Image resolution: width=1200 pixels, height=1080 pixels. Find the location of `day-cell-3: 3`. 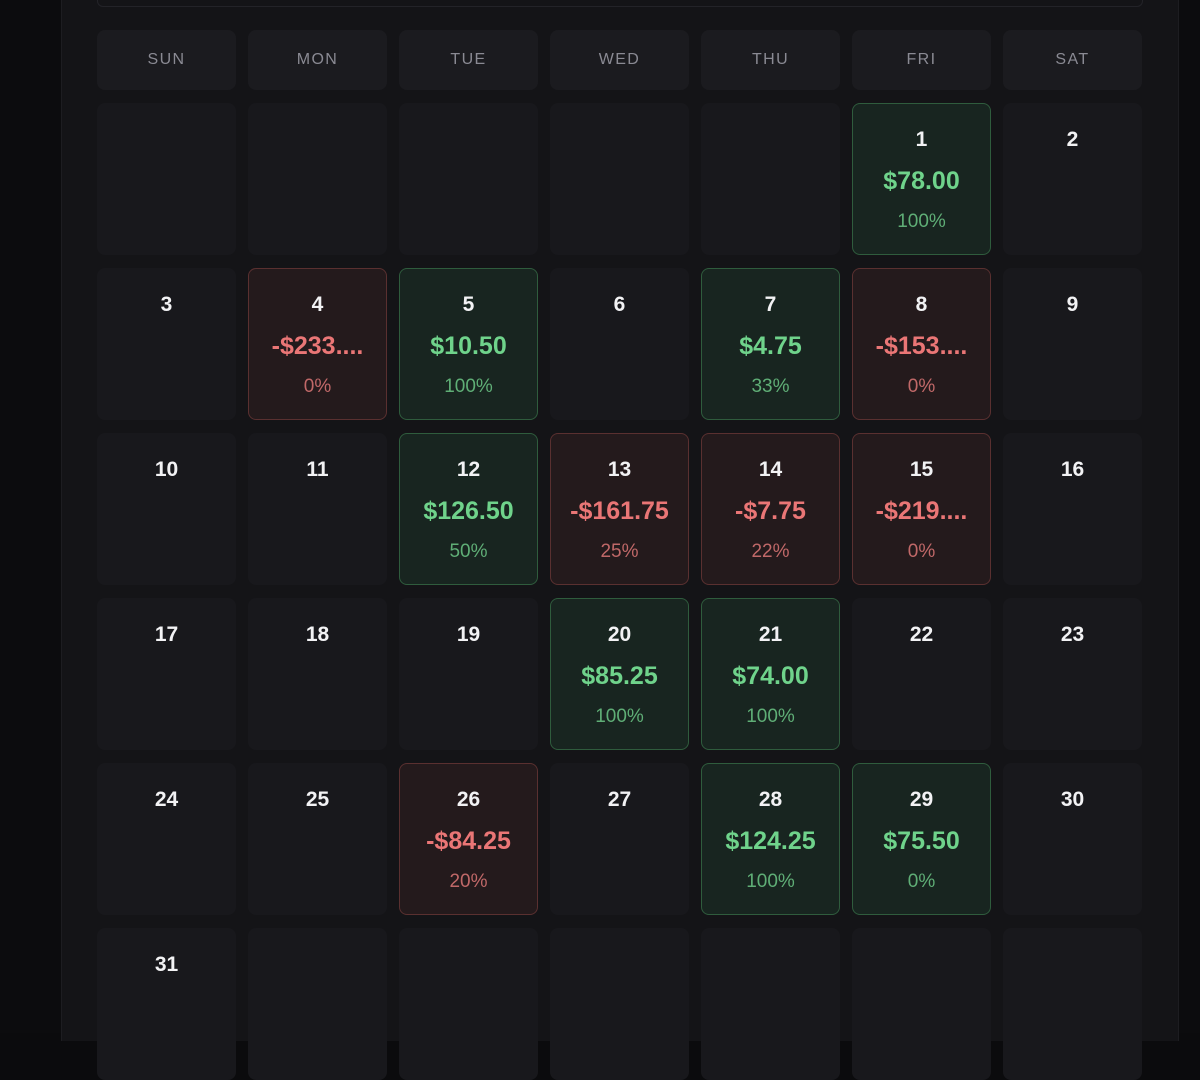

day-cell-3: 3 is located at coordinates (166, 344).